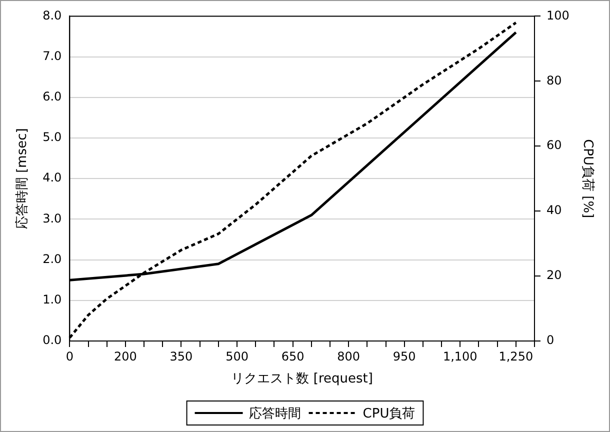  I want to click on y-tick-label: 7.0, so click(52, 55).